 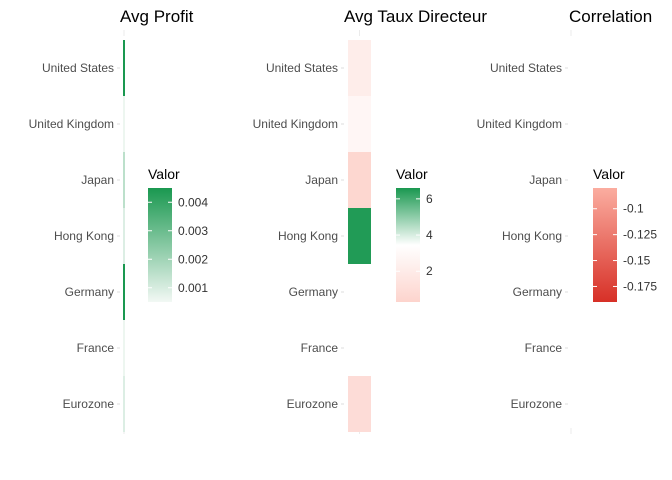 What do you see at coordinates (157, 16) in the screenshot?
I see `panel-title-1: Avg Profit` at bounding box center [157, 16].